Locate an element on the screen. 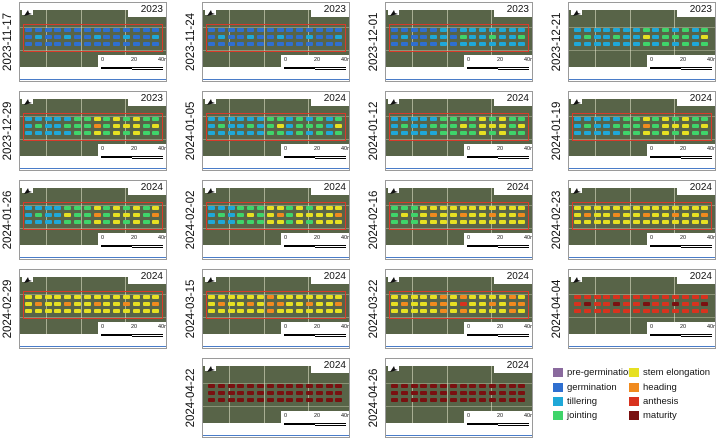 The image size is (720, 438). plot-block-outline is located at coordinates (276, 127).